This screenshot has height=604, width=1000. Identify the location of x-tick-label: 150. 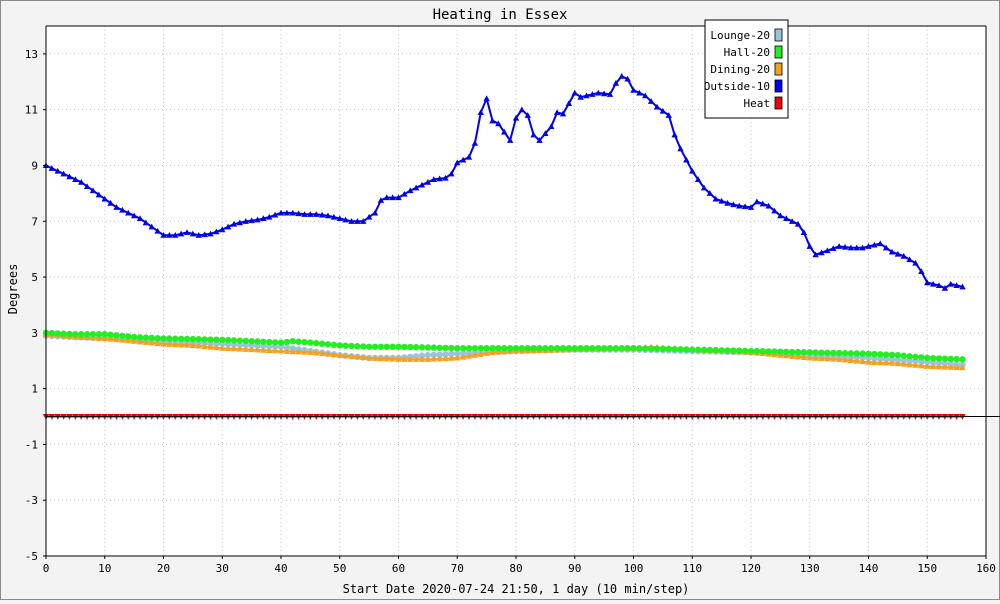
(927, 568).